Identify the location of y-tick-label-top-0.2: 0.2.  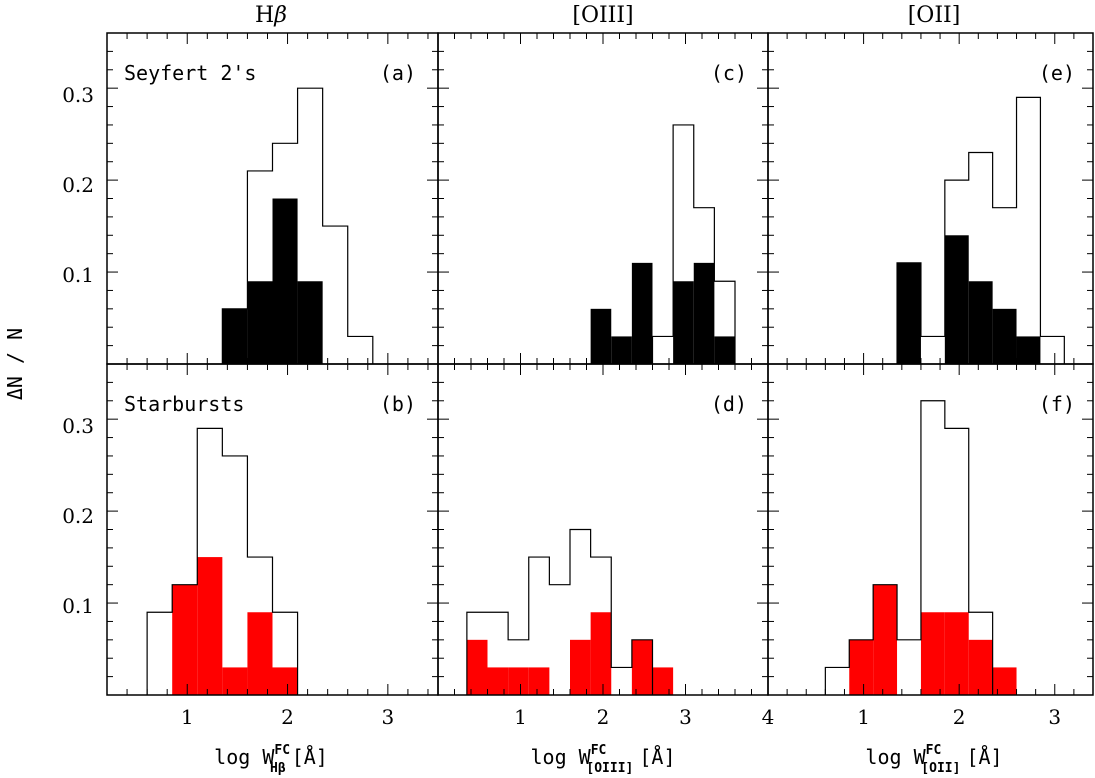
(78, 185).